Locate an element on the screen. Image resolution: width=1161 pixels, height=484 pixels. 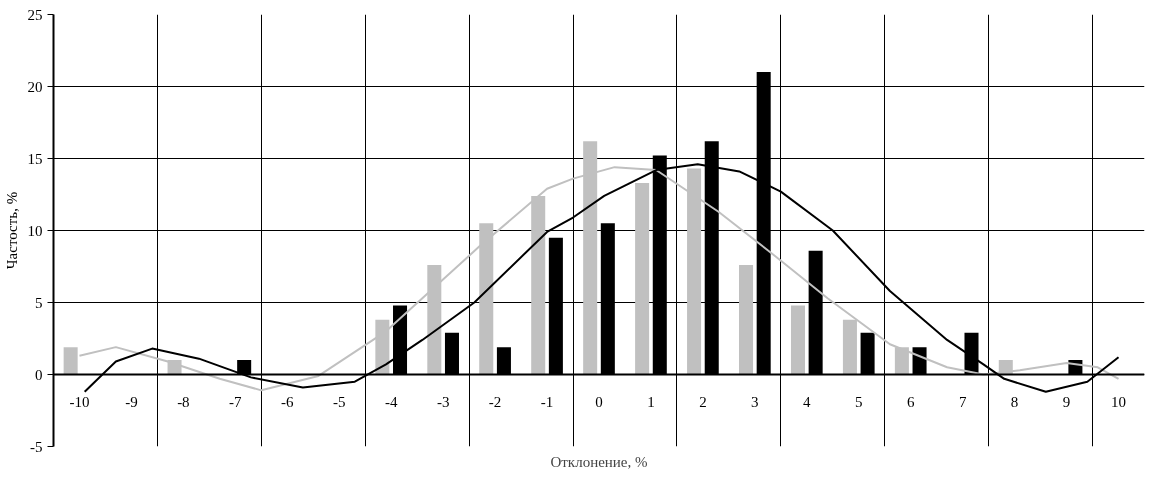
x-tick-label: -5 is located at coordinates (339, 401).